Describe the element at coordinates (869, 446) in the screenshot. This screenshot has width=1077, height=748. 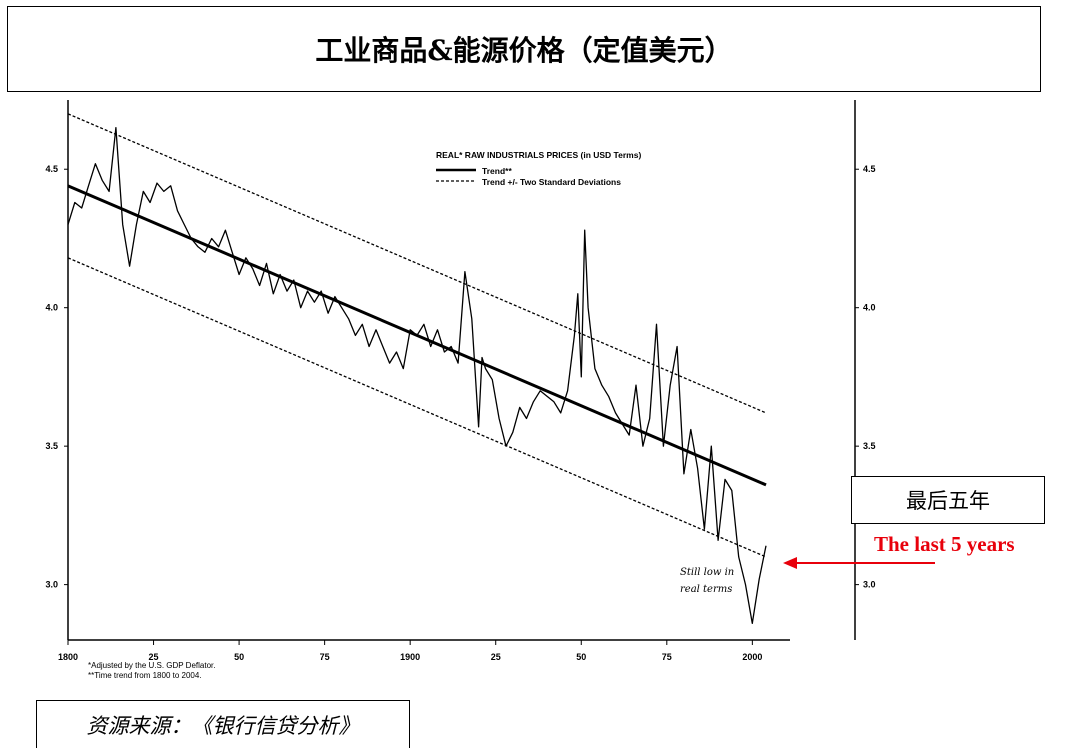
I see `y-tick-label-right: 3.5` at that location.